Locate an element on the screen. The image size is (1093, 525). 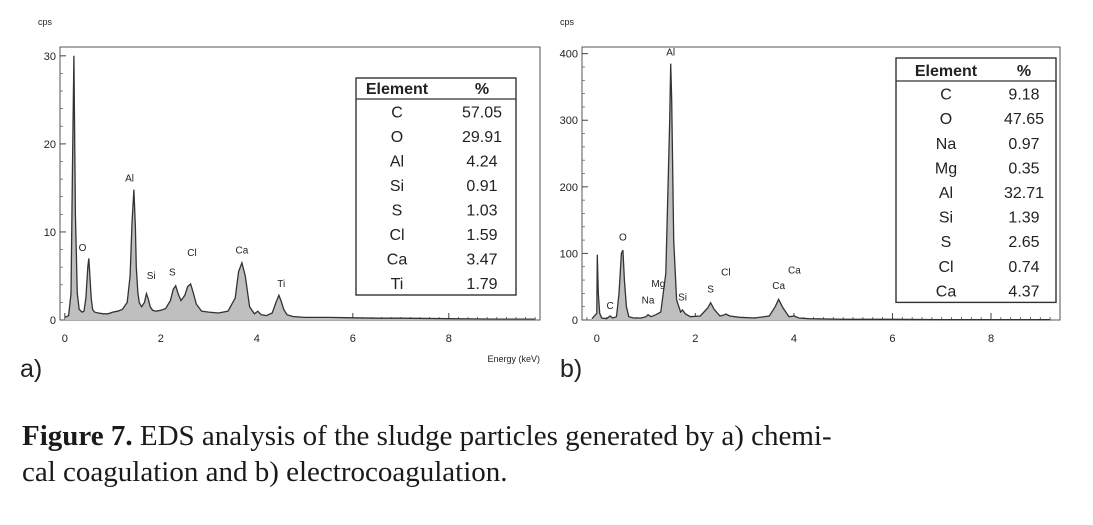
table-cell-percent: 47.65 is located at coordinates (1024, 119).